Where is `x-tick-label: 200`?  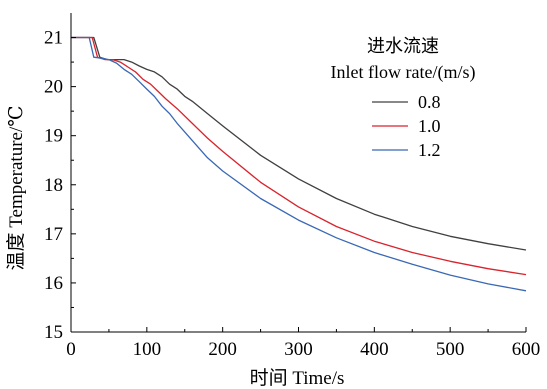 x-tick-label: 200 is located at coordinates (222, 349).